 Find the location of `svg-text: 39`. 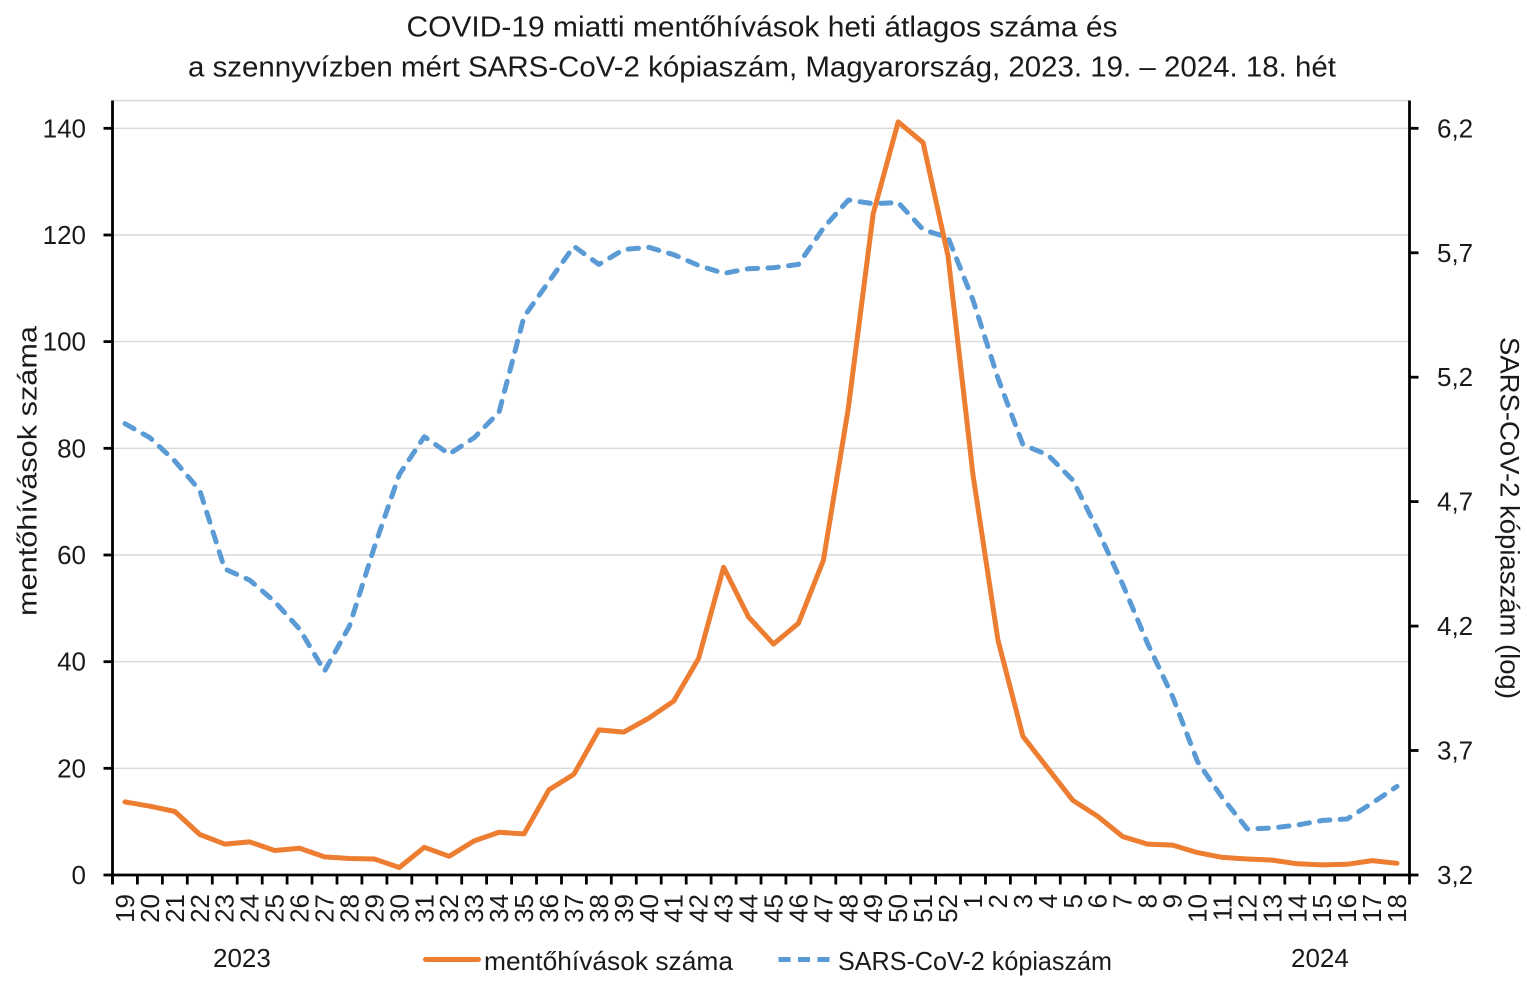

svg-text: 39 is located at coordinates (624, 908).